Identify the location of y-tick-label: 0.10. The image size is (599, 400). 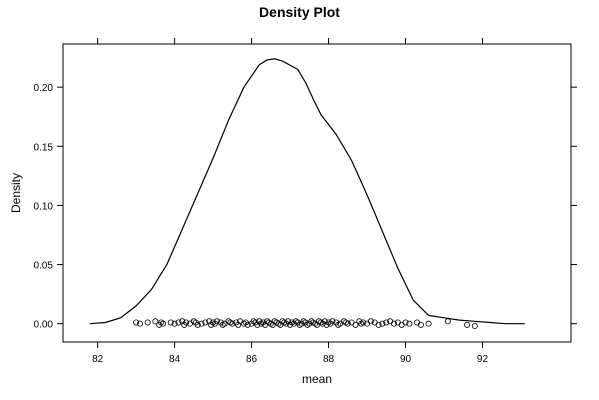
(44, 206).